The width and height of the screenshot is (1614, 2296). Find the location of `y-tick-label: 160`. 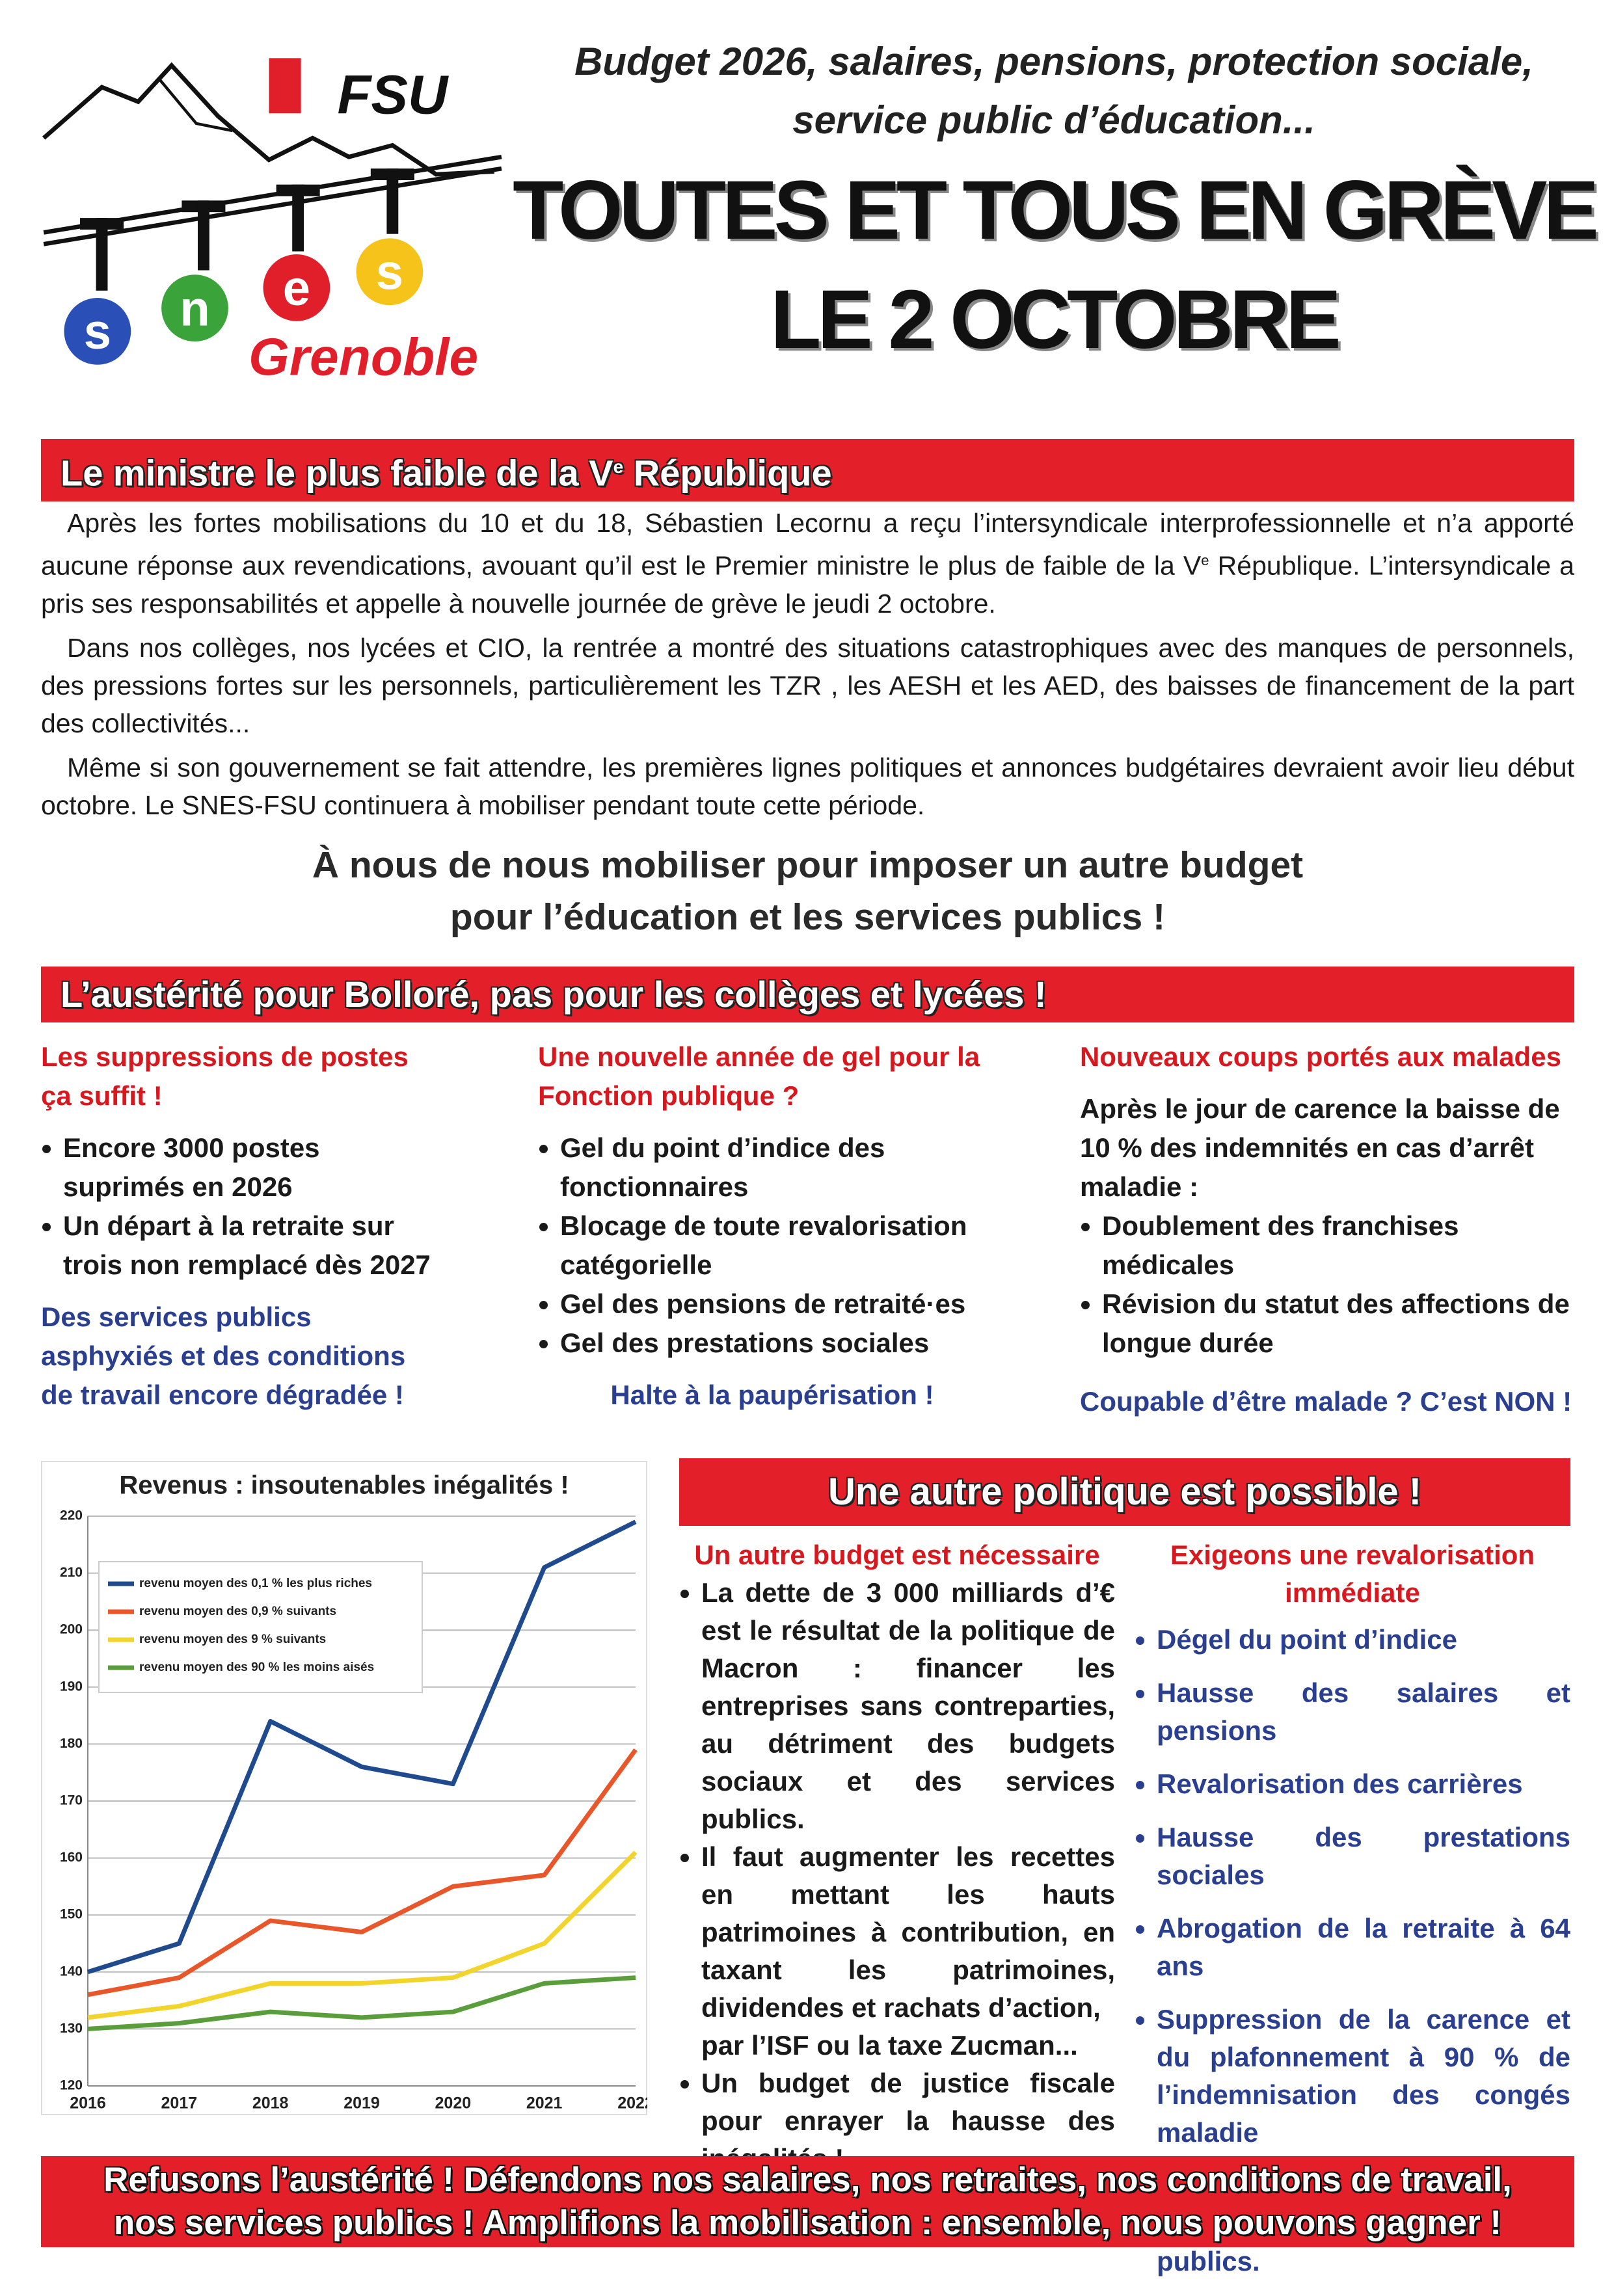

y-tick-label: 160 is located at coordinates (71, 1857).